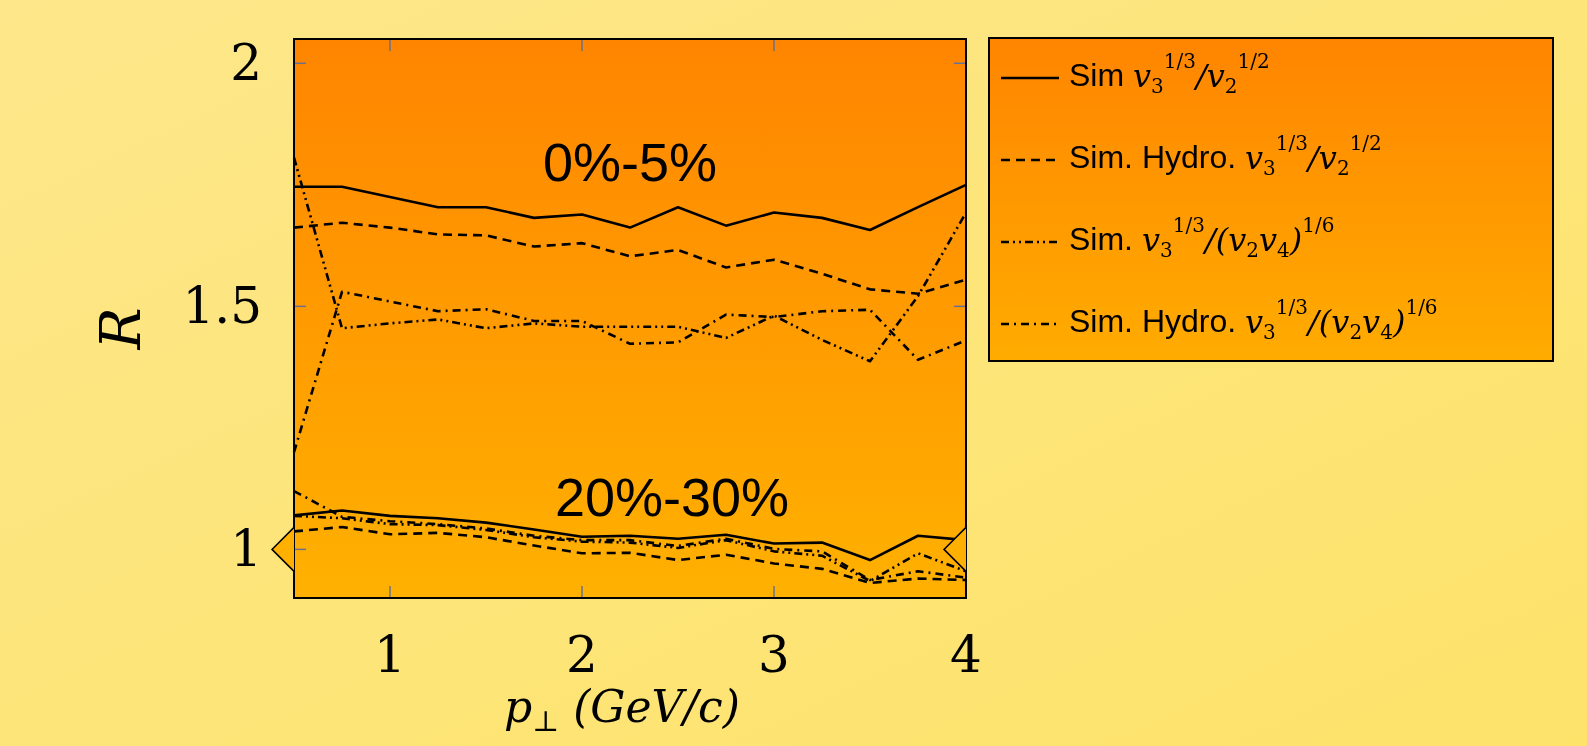 This screenshot has height=746, width=1587. I want to click on x-tick-label: 4, so click(966, 655).